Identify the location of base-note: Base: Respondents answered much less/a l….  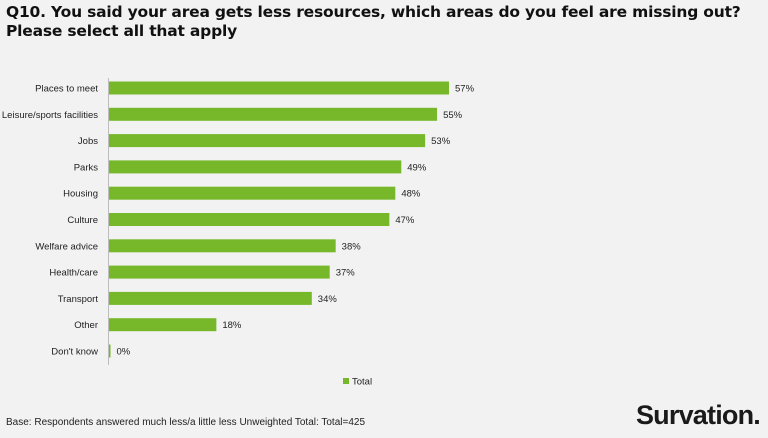
(186, 422).